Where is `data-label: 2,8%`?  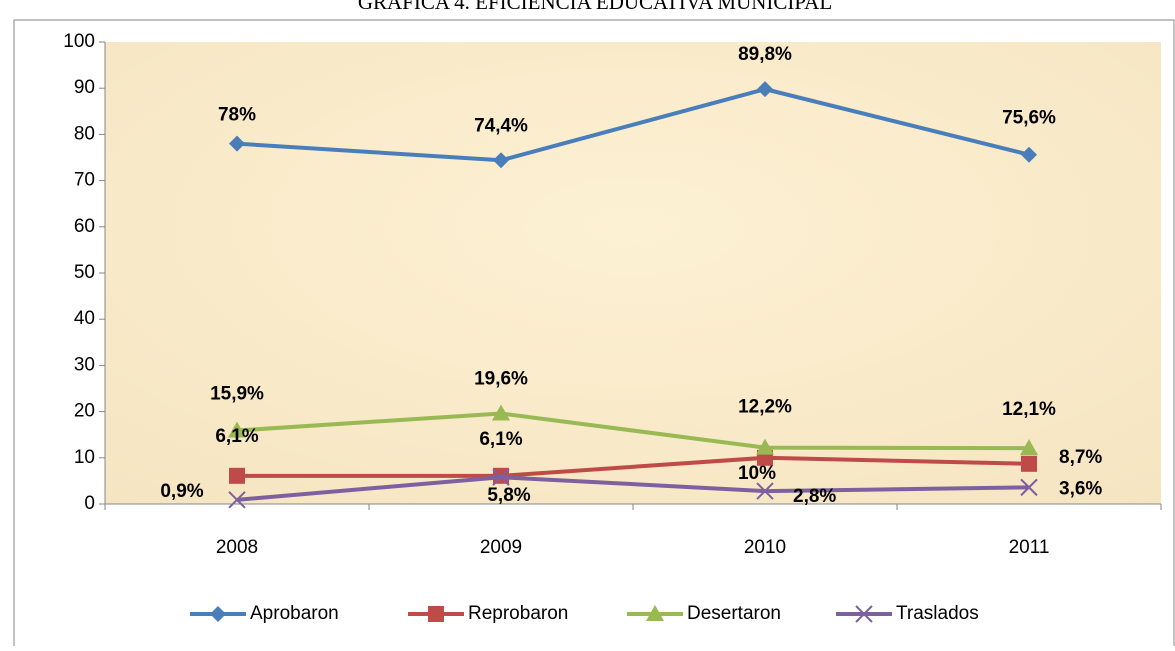 data-label: 2,8% is located at coordinates (814, 496).